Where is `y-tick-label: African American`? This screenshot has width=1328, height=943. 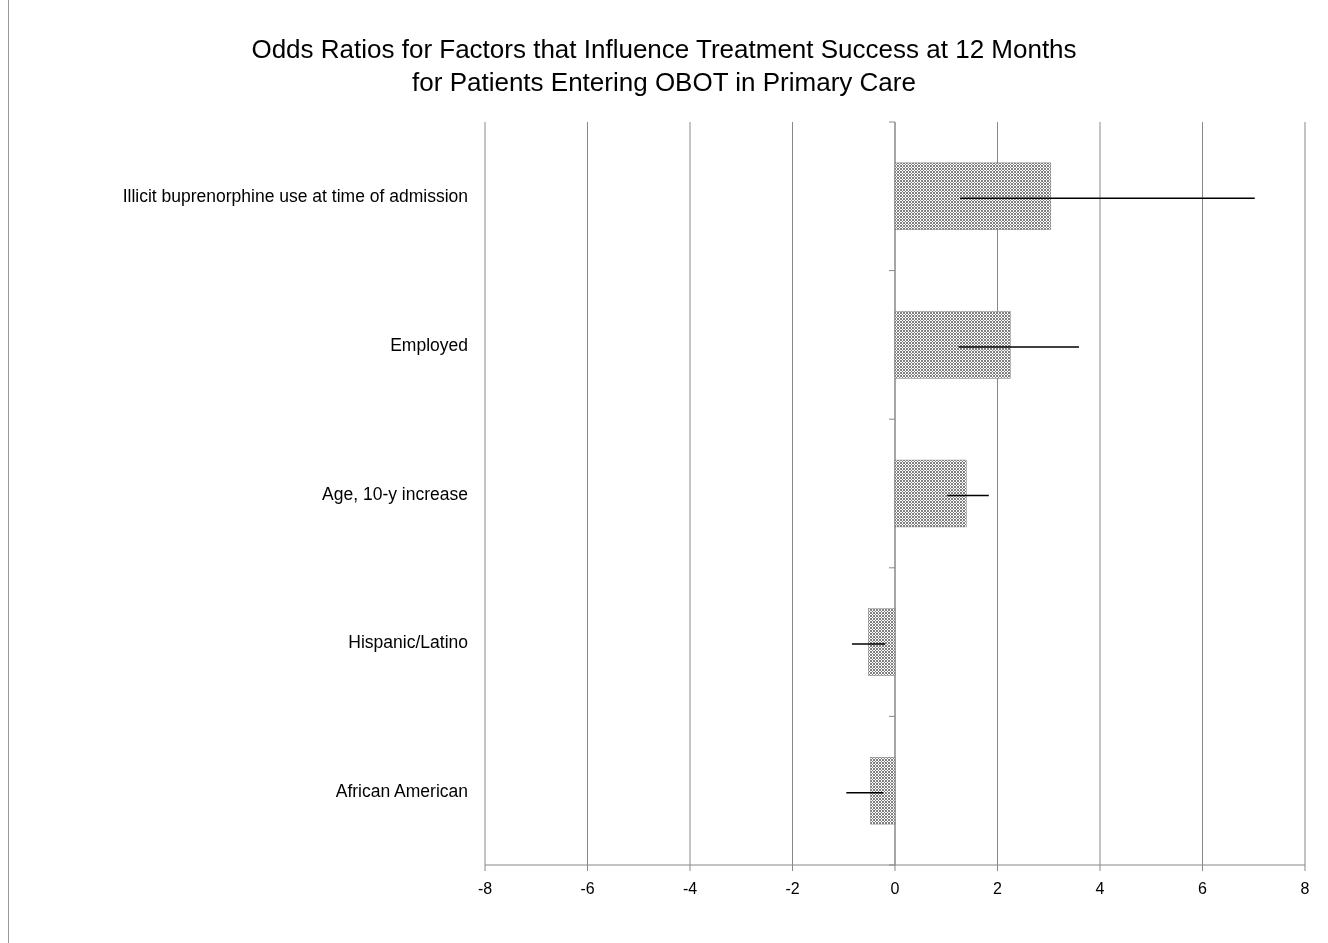
y-tick-label: African American is located at coordinates (401, 790).